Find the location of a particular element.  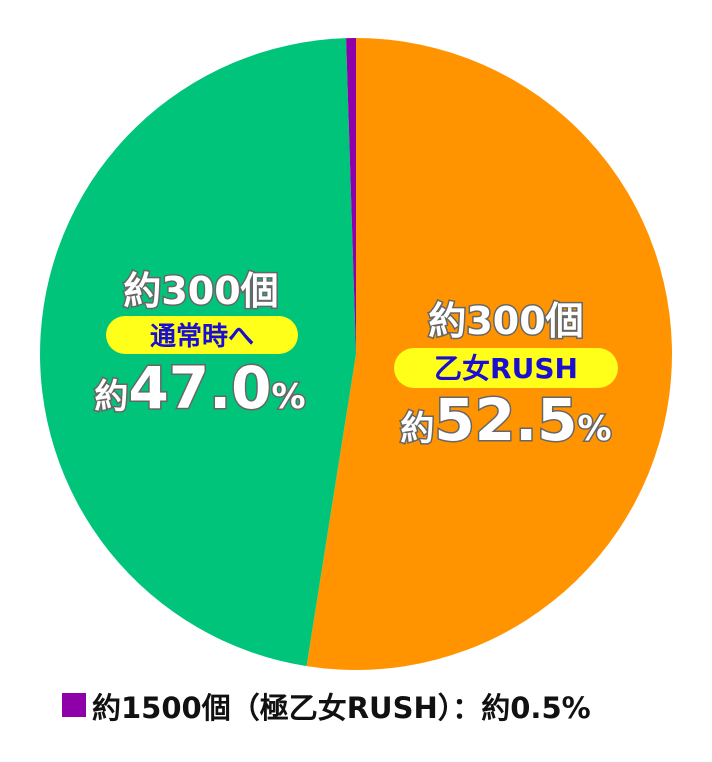

legend-swatch is located at coordinates (74, 705).